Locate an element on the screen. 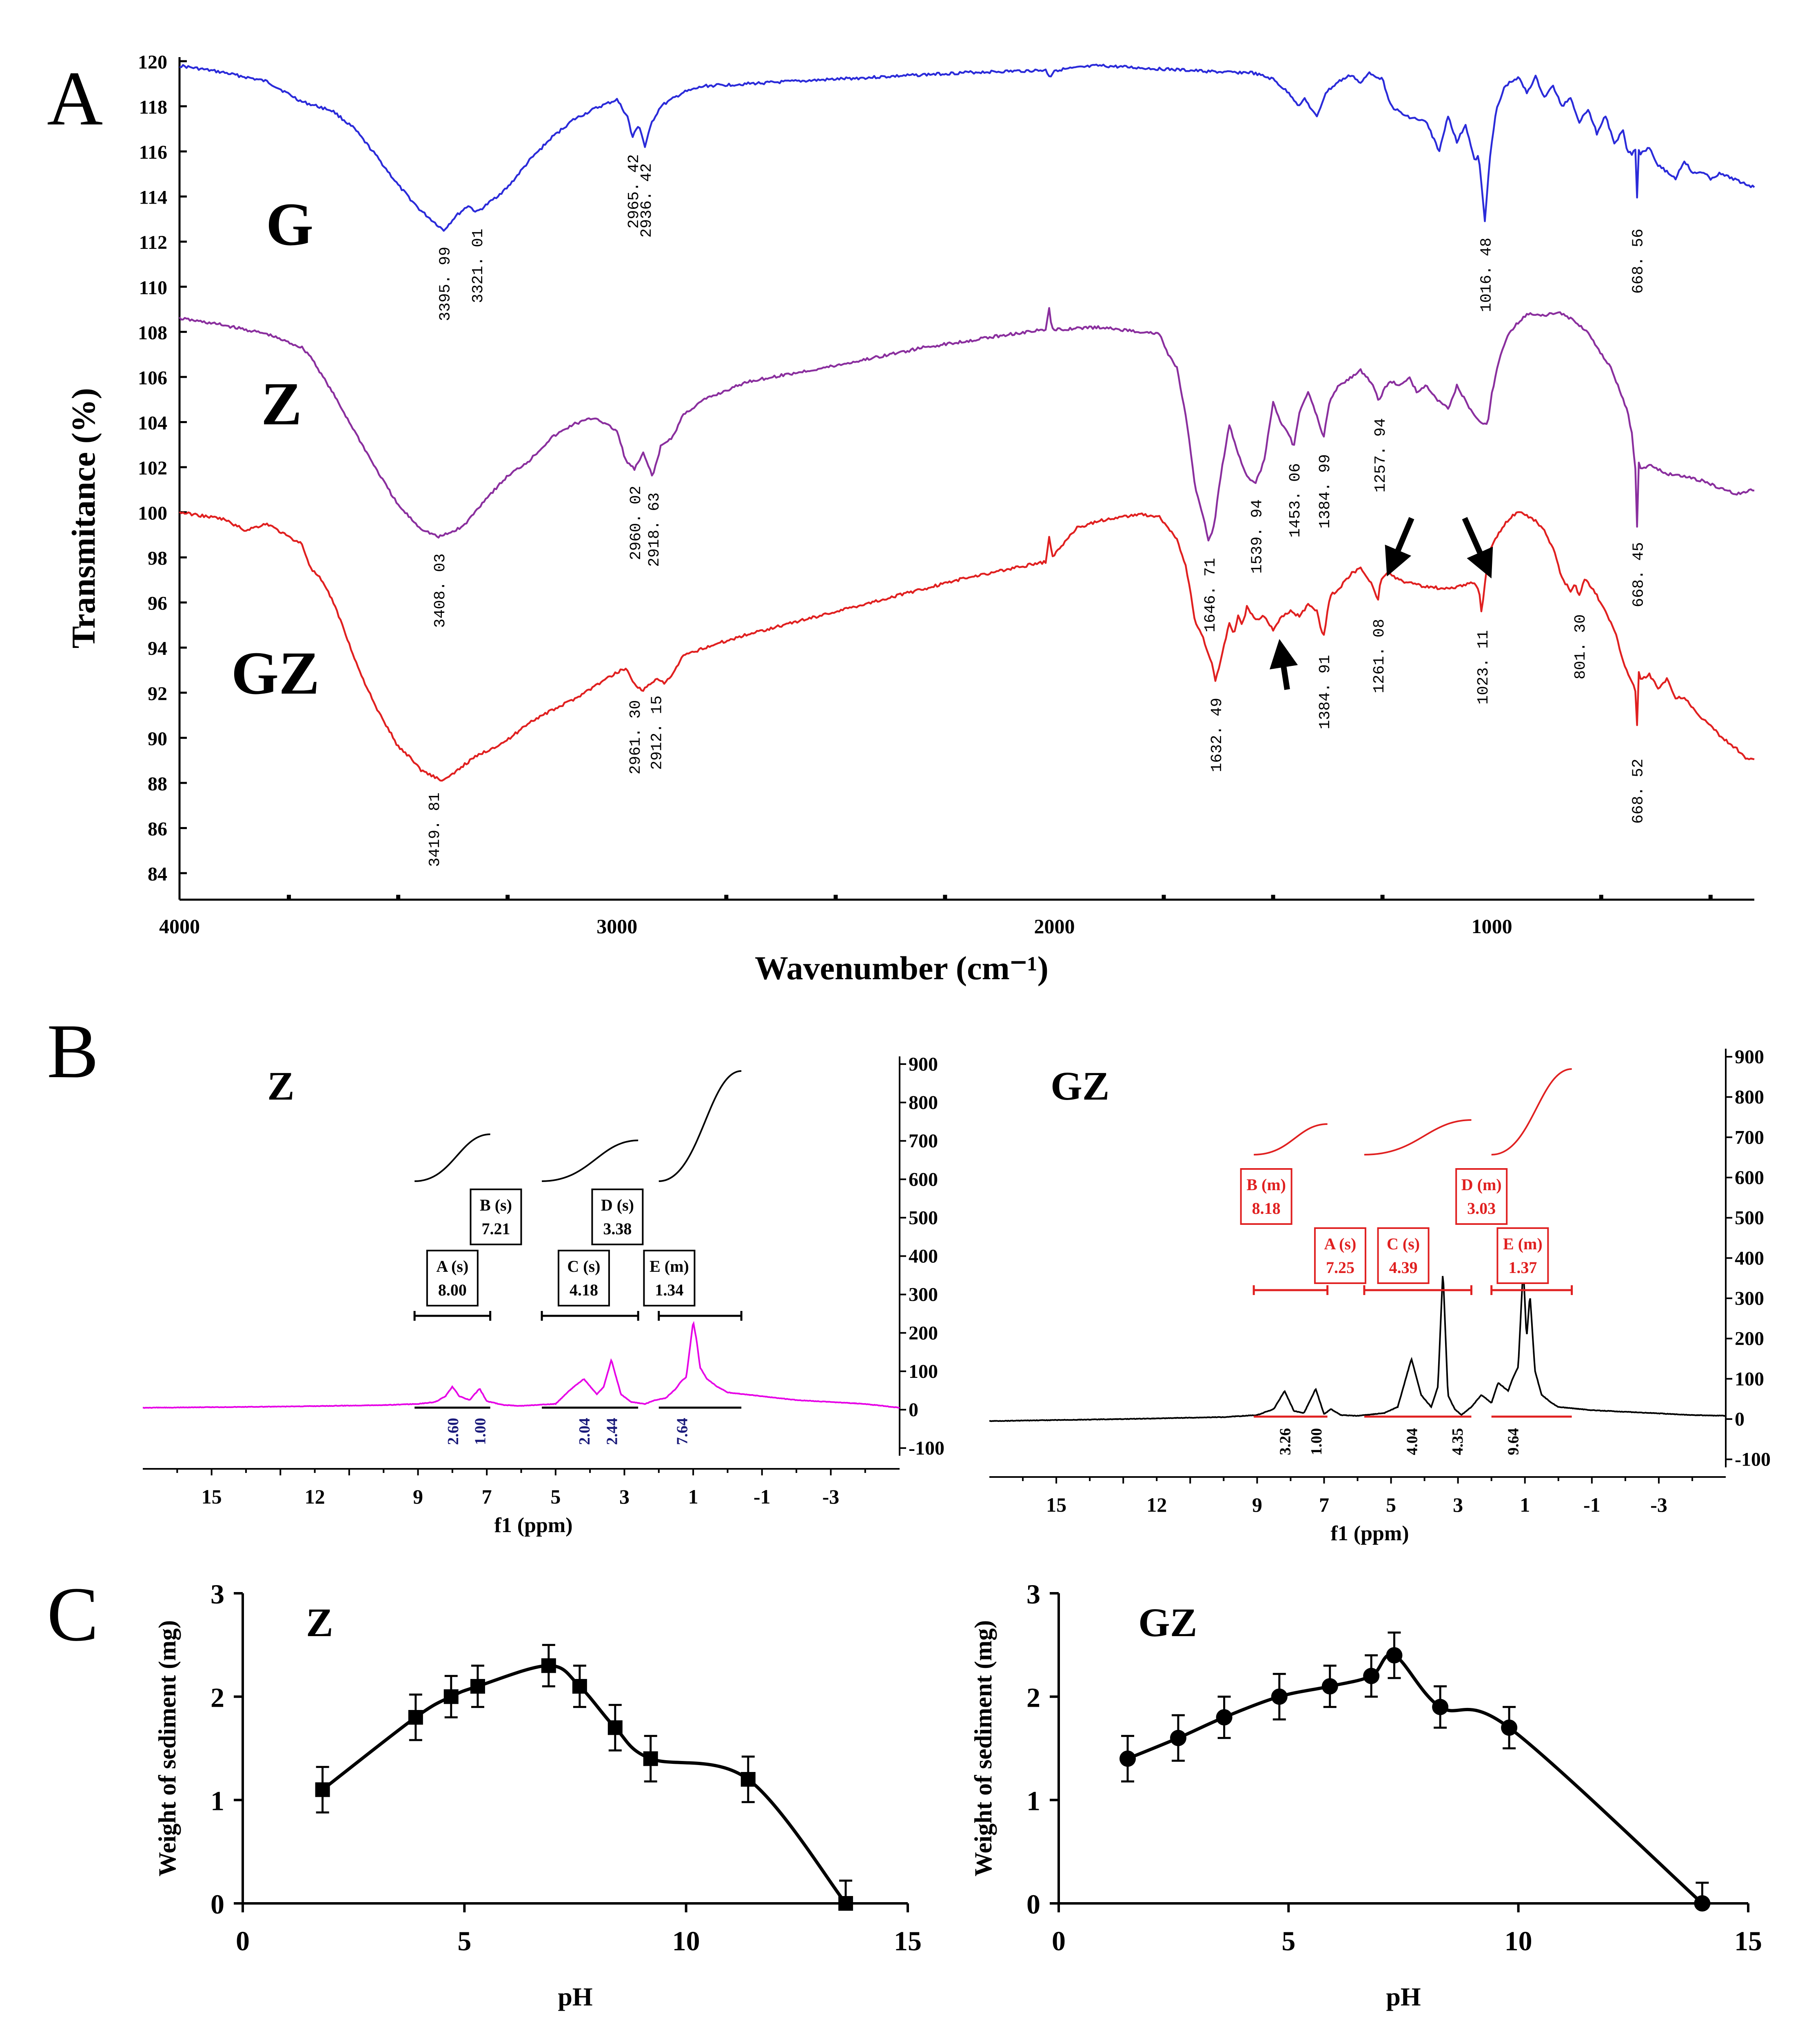 The height and width of the screenshot is (2027, 1820). ftir-peak-label: 801. 30 is located at coordinates (1580, 647).